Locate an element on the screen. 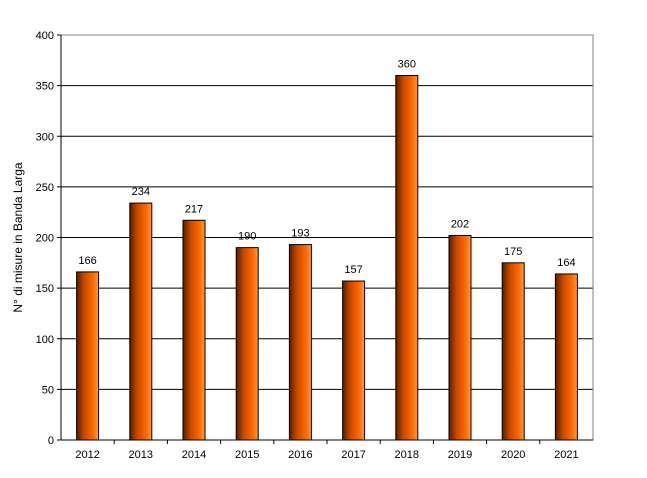  data-label: 217 is located at coordinates (194, 209).